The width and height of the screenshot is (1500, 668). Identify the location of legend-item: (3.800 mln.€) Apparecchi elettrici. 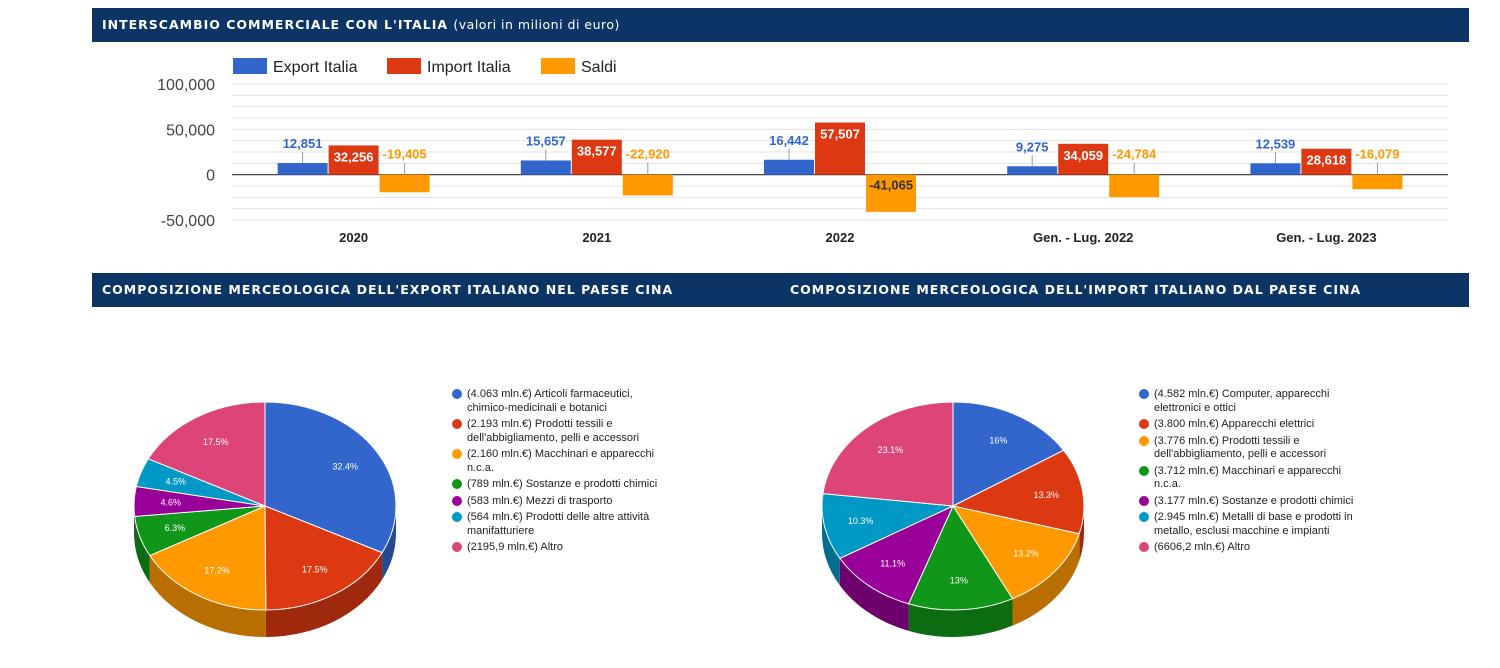
(1246, 425).